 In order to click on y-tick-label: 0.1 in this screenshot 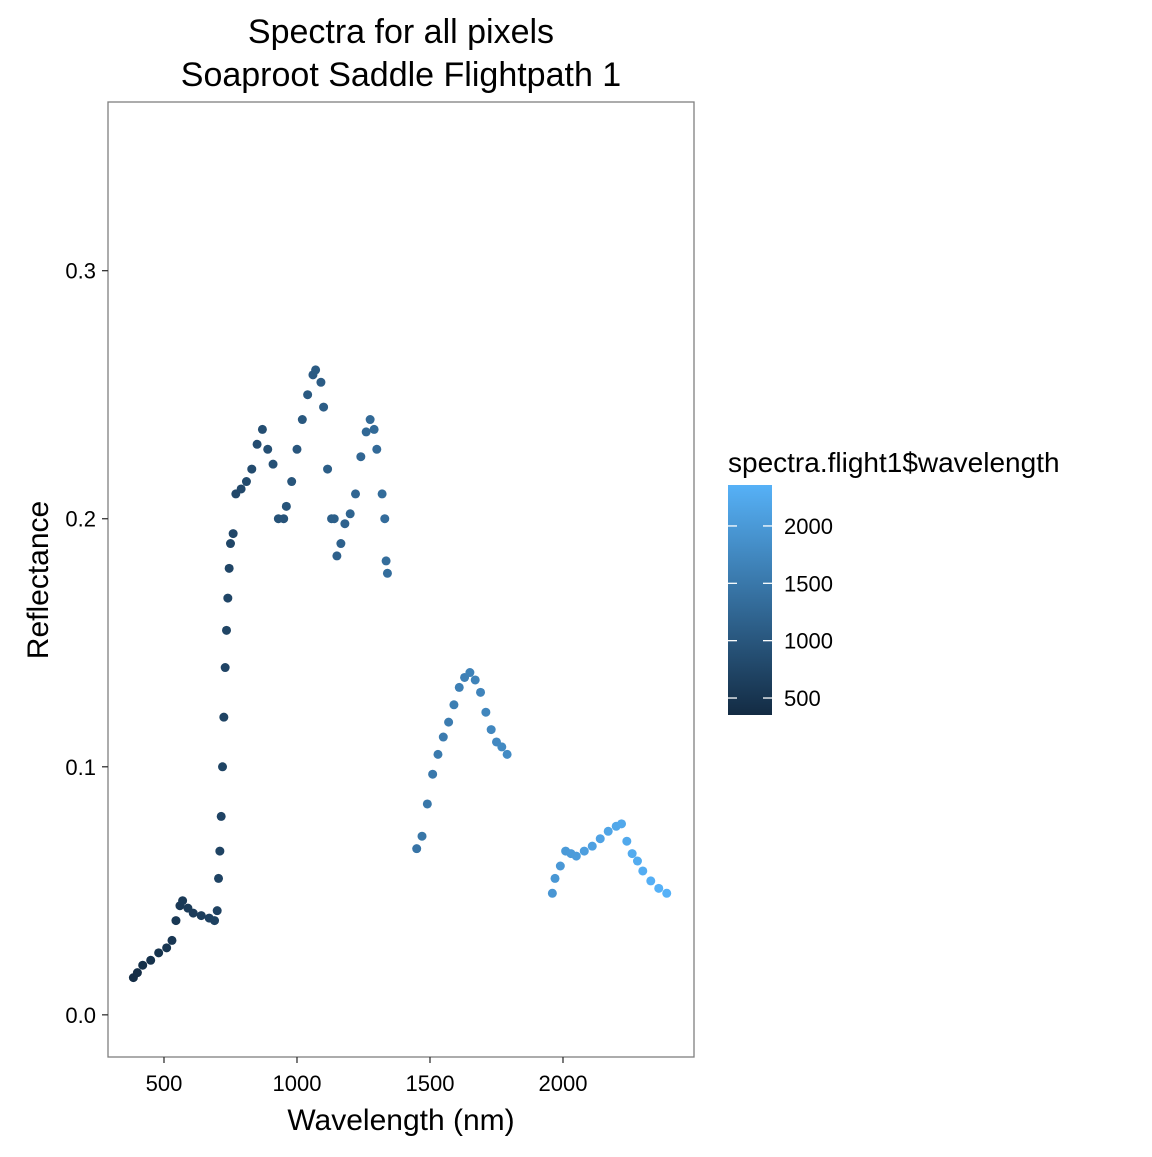, I will do `click(80, 767)`.